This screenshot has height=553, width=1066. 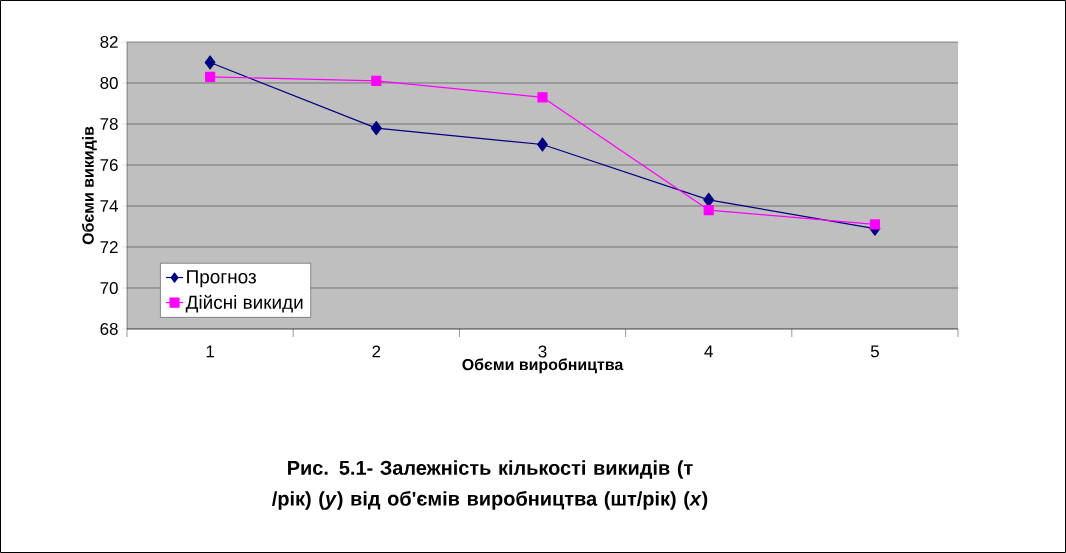 I want to click on x-axis-title: Обєми виробництва, so click(x=543, y=366).